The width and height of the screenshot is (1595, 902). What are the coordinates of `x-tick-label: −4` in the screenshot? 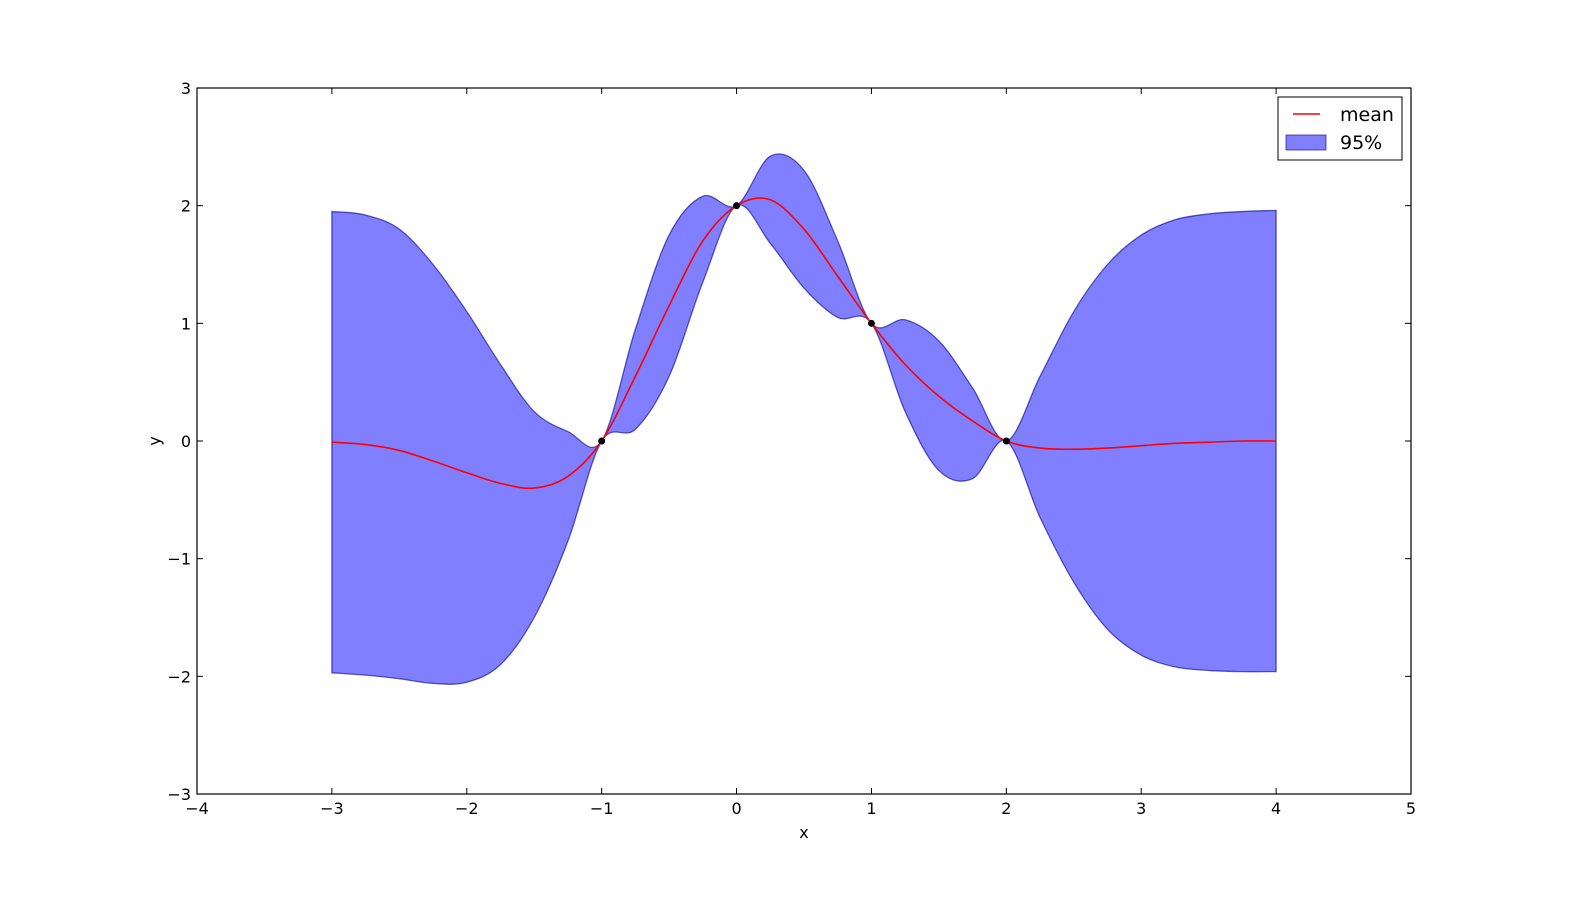 It's located at (197, 808).